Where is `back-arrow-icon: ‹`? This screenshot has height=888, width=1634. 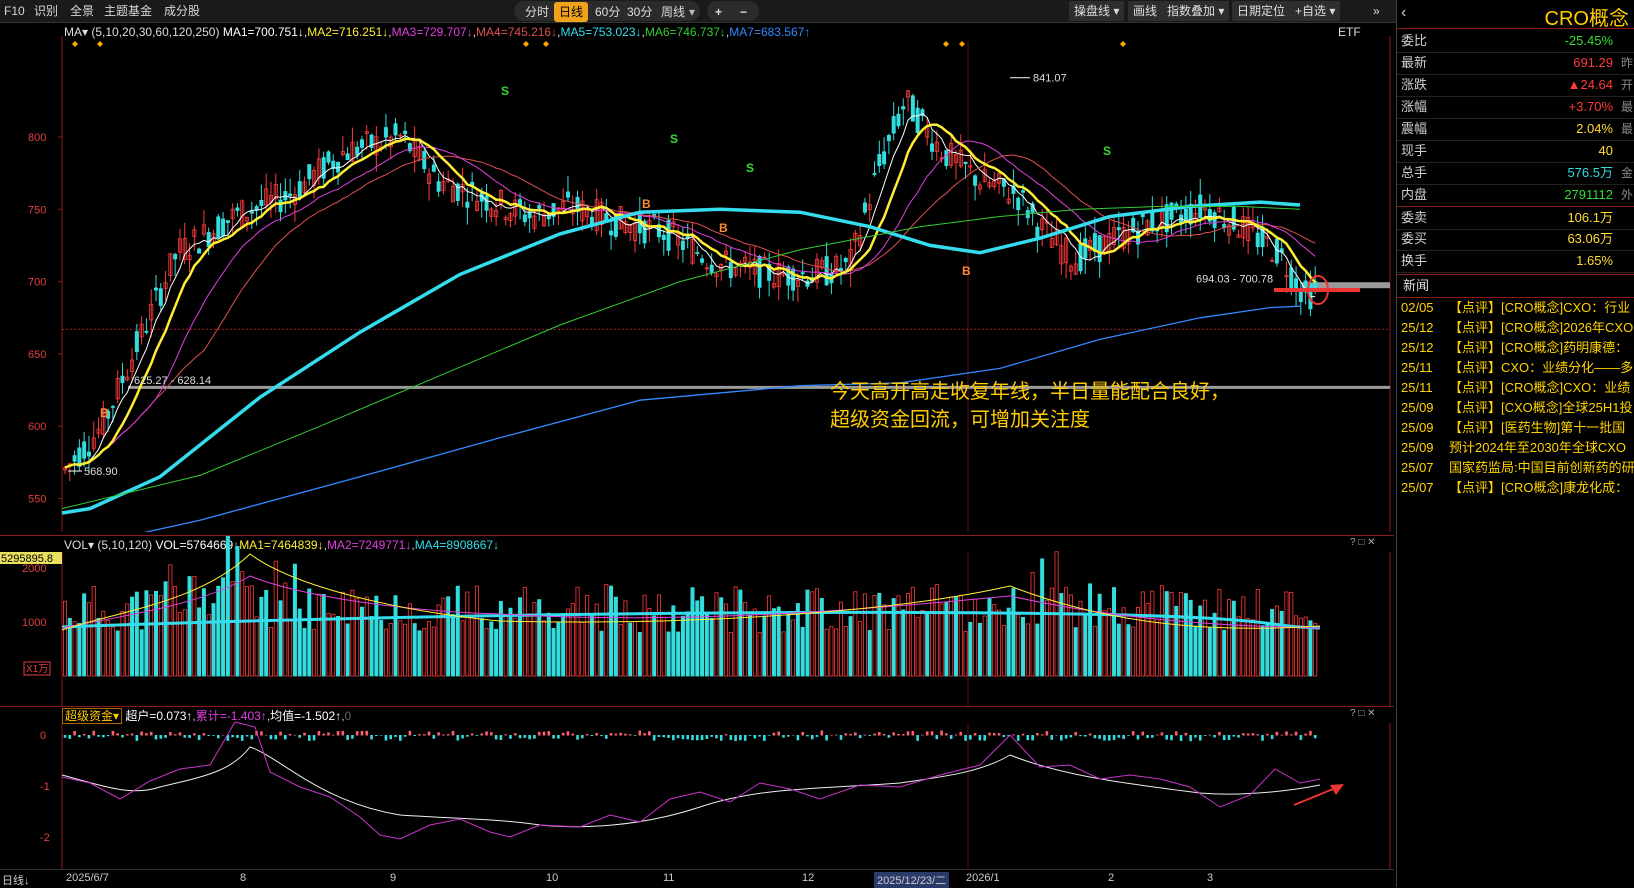 back-arrow-icon: ‹ is located at coordinates (1404, 12).